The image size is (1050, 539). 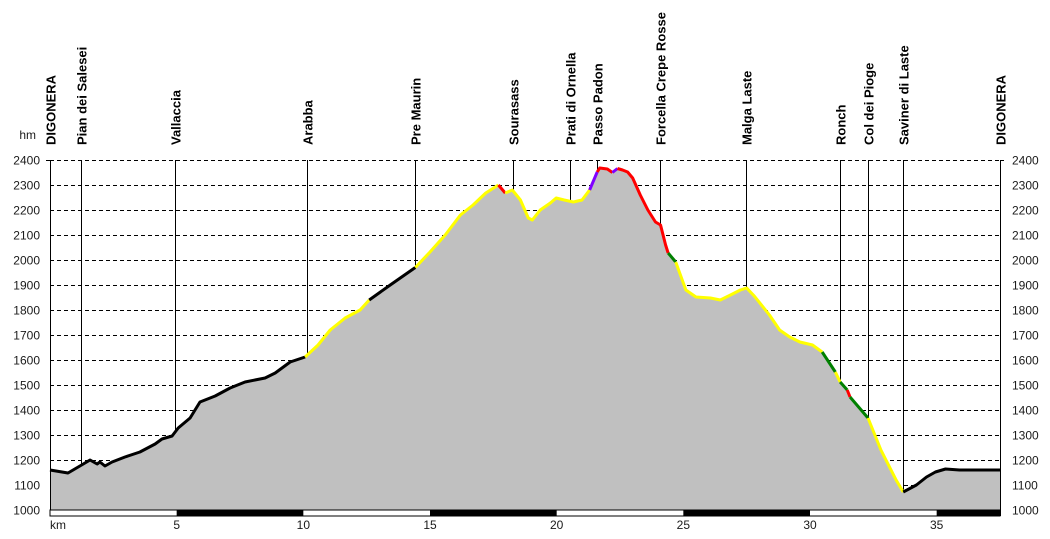 What do you see at coordinates (26, 161) in the screenshot?
I see `y-tick-label-left: 2400` at bounding box center [26, 161].